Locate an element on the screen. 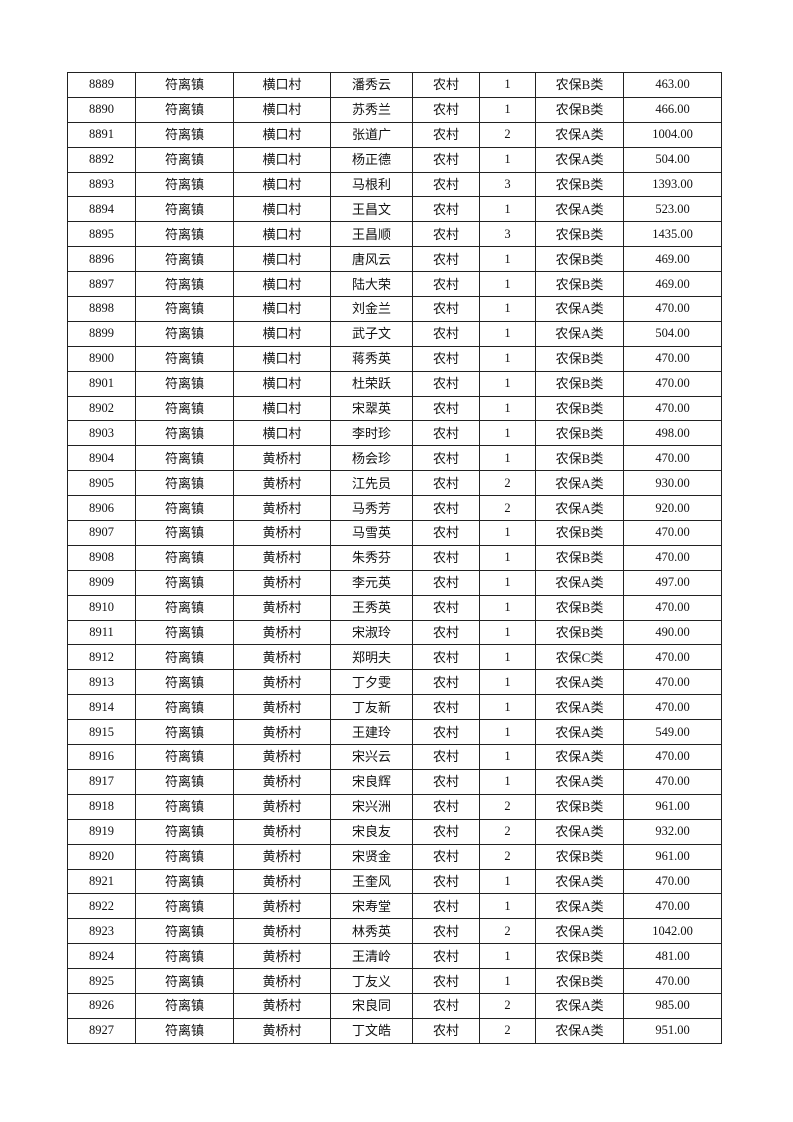  table-row: 8915 符离镇 黄桥村 王建玲 农村 1 农保A类 549.00 is located at coordinates (394, 732).